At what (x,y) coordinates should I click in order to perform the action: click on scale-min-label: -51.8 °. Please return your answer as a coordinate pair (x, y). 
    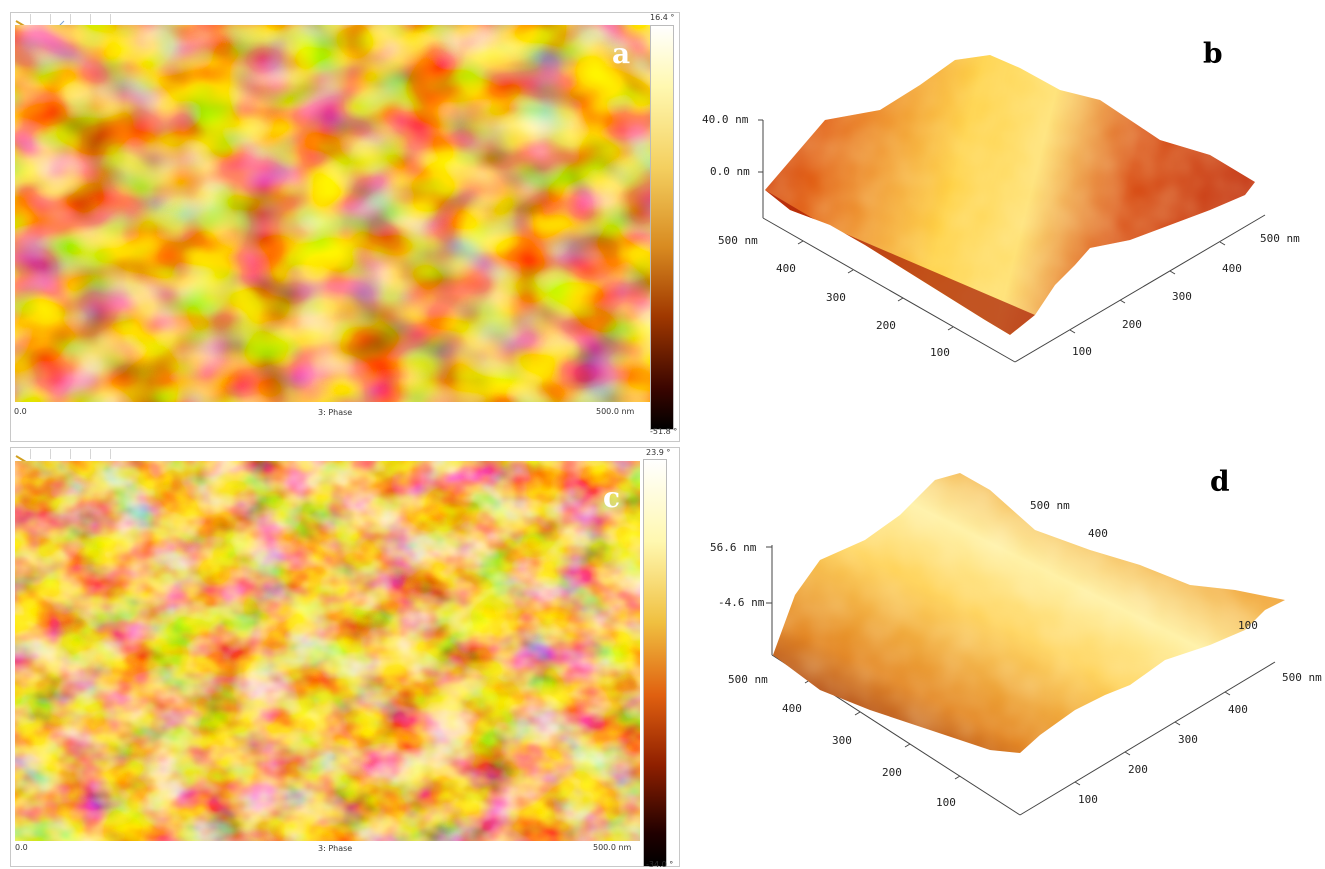
    Looking at the image, I should click on (664, 431).